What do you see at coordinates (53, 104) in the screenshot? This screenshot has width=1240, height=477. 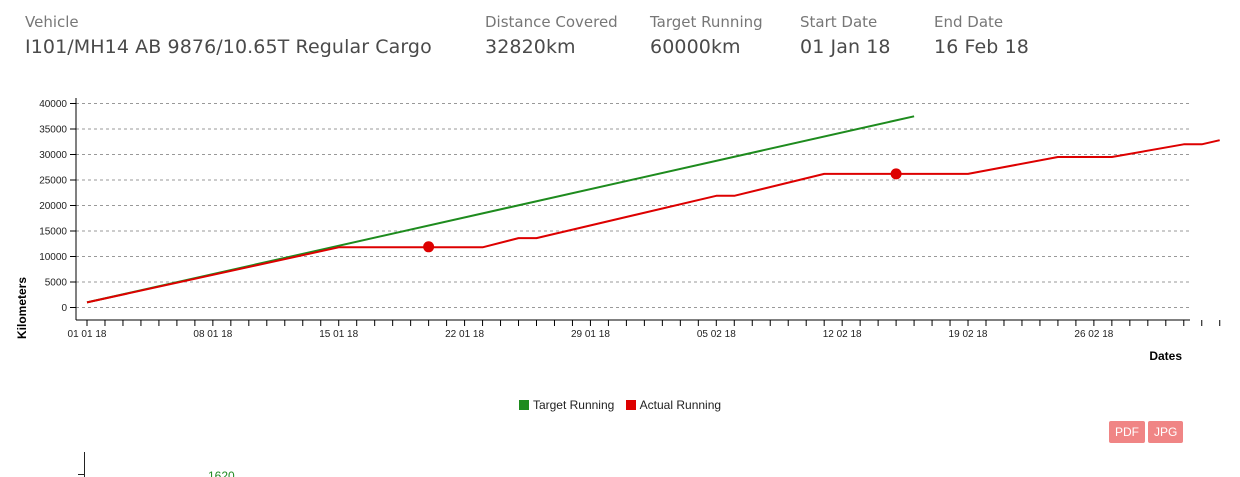 I see `y-tick-label: 40000` at bounding box center [53, 104].